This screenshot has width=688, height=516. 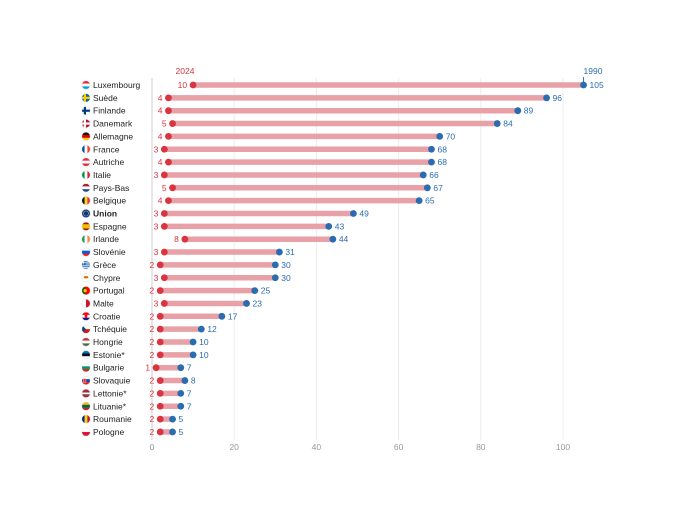 I want to click on flag-cross, so click(x=84, y=98).